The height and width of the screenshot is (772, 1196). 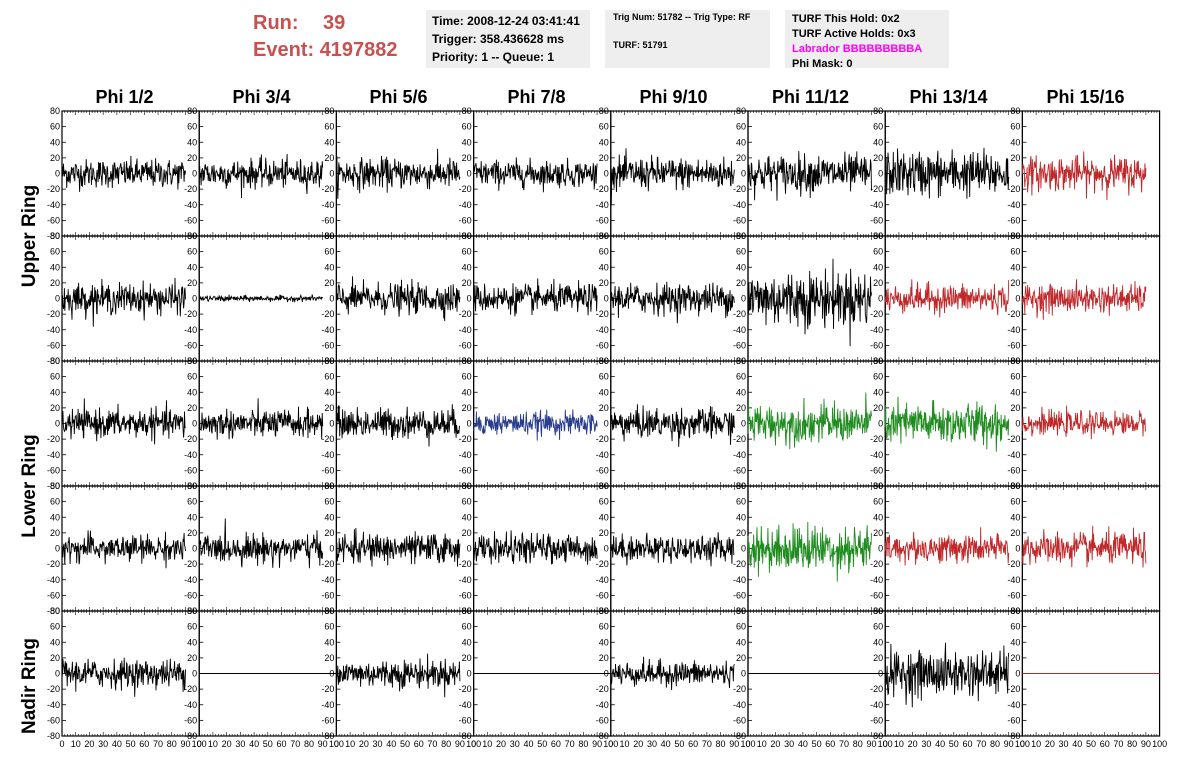 I want to click on x-tick-label: 20, so click(x=227, y=744).